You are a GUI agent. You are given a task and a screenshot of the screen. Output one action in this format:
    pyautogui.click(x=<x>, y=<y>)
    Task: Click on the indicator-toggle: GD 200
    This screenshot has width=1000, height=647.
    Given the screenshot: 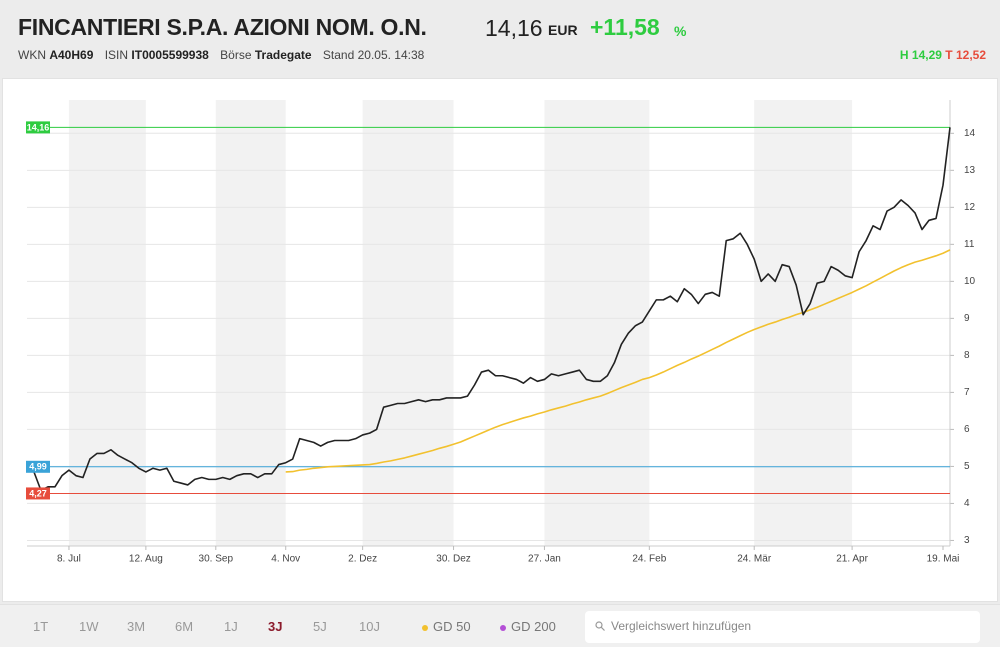 What is the action you would take?
    pyautogui.click(x=528, y=626)
    